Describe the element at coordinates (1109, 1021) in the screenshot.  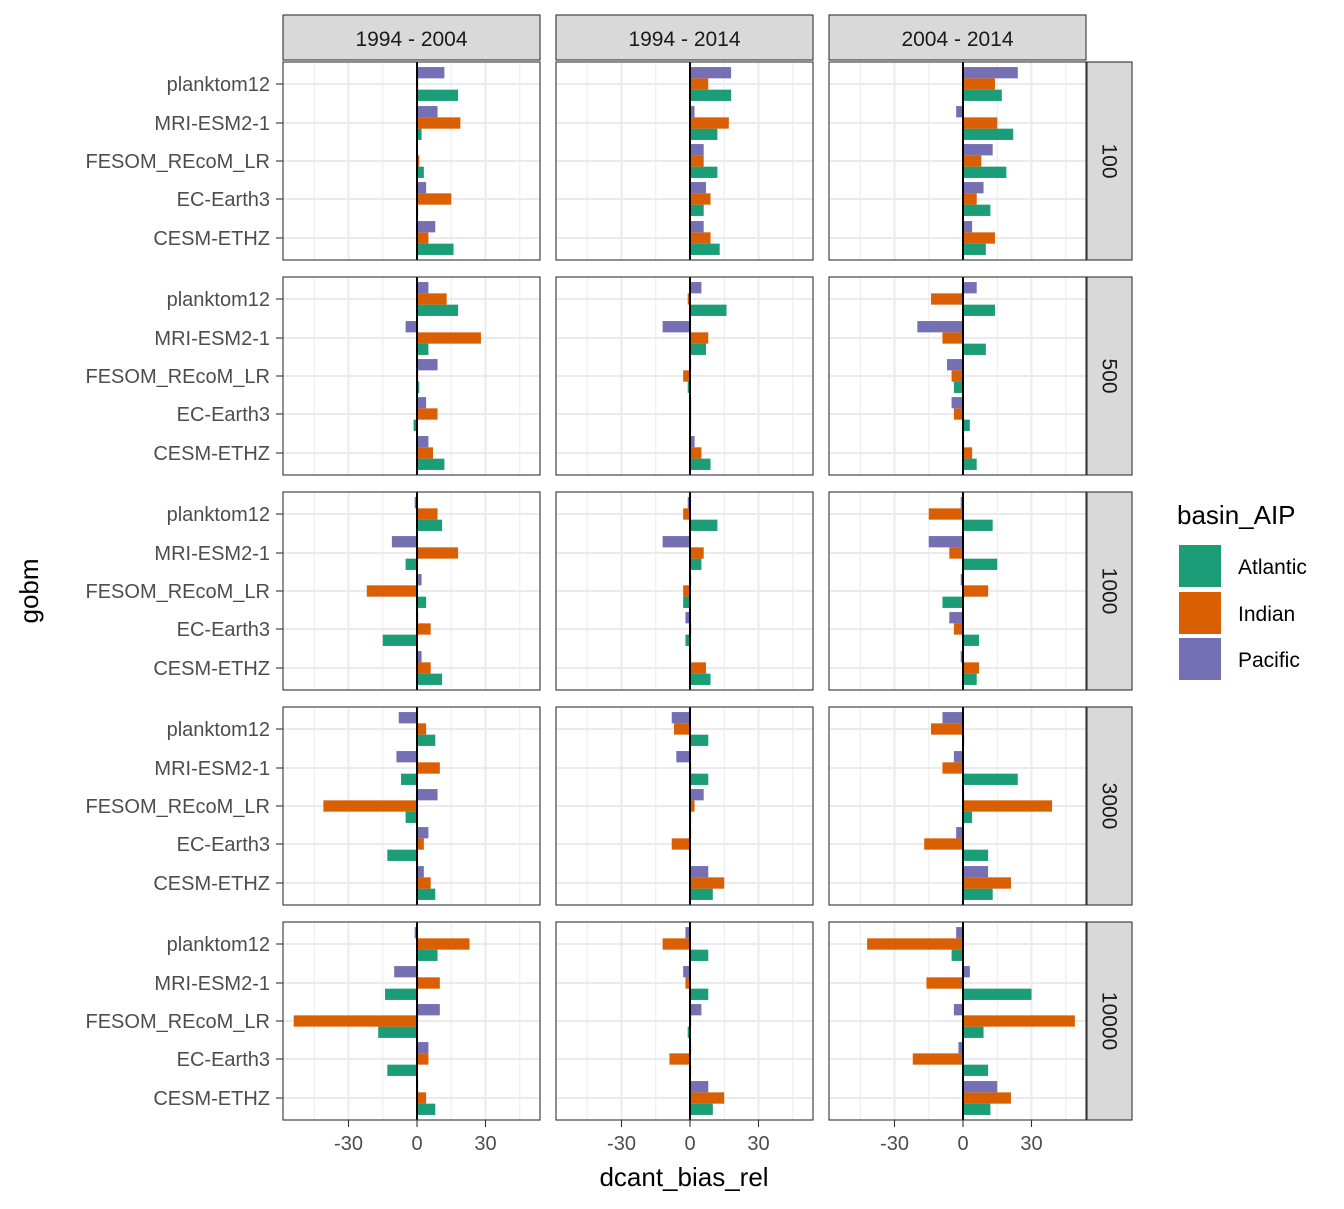
I see `strip-row-label: 10000` at that location.